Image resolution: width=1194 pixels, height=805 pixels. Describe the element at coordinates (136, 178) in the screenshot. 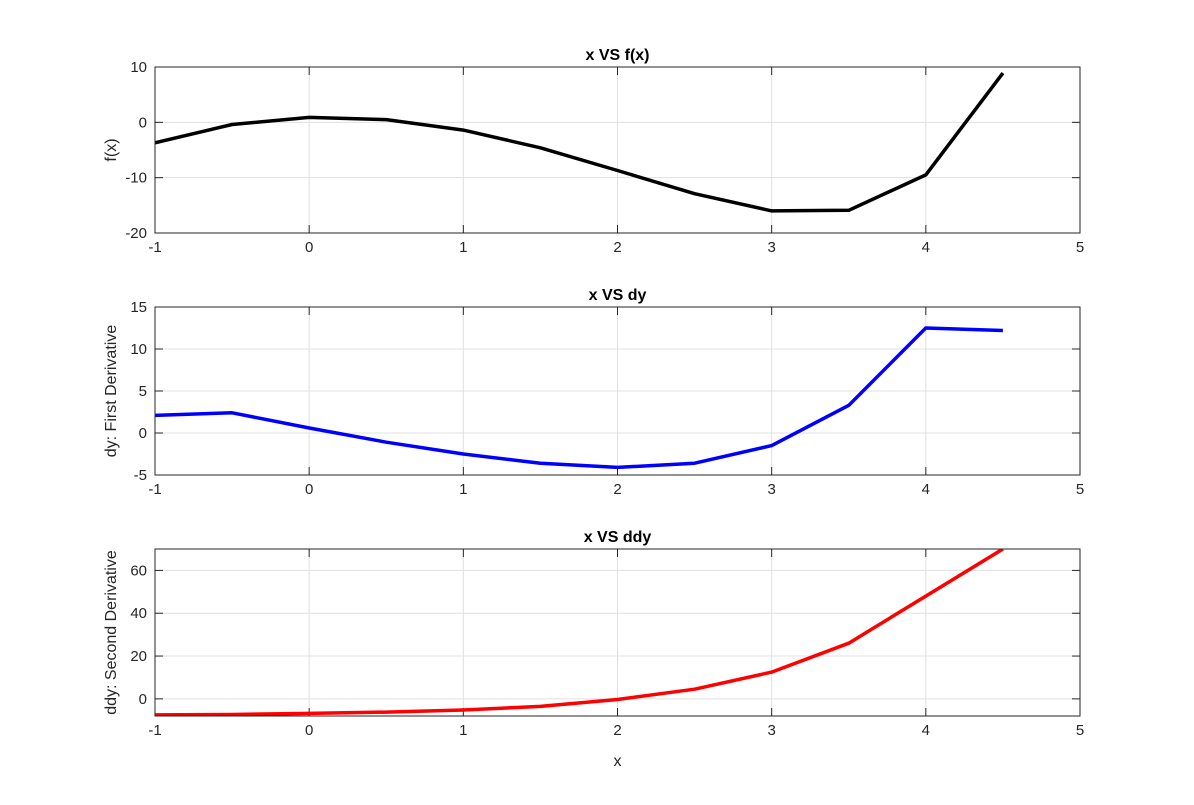

I see `y-tick-label: -10` at that location.